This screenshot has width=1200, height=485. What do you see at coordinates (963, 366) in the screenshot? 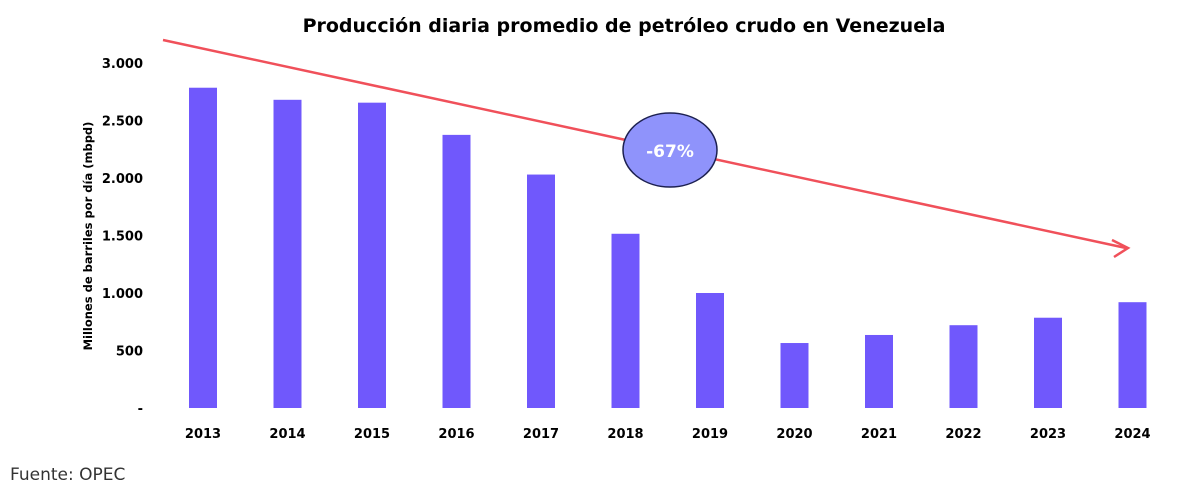
I see `bar-2022` at bounding box center [963, 366].